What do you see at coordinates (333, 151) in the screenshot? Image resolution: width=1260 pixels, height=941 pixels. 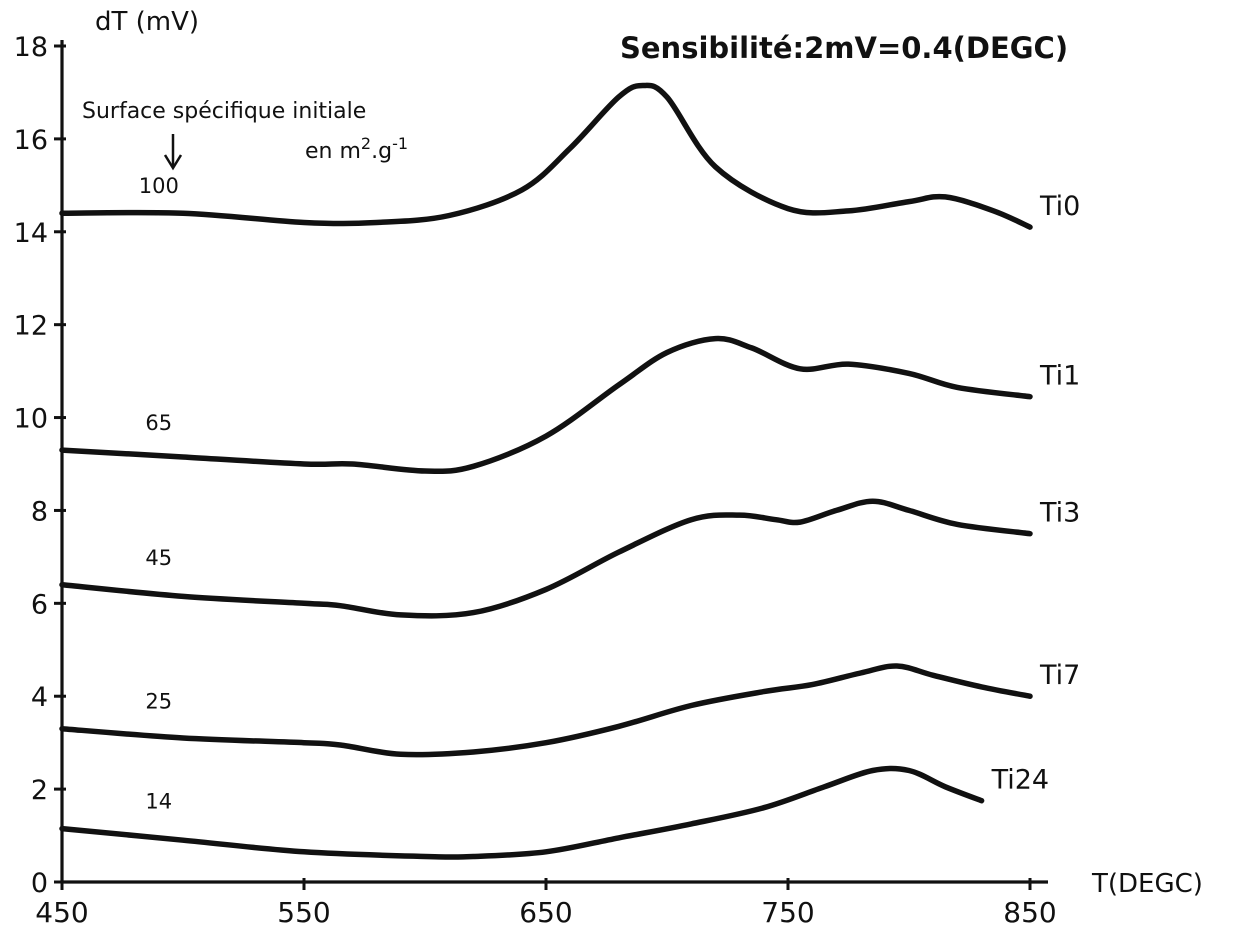 I see `surface-note-prefix: en m` at bounding box center [333, 151].